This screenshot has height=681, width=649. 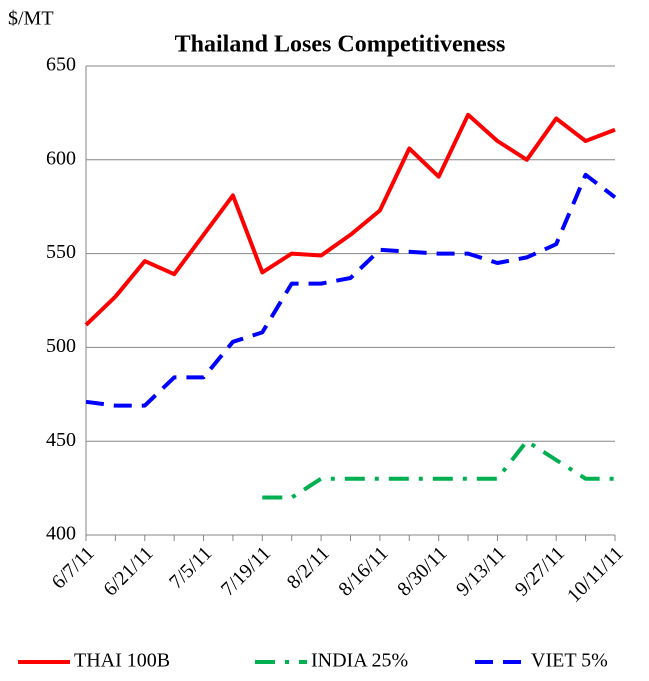 I want to click on chart-title: Thailand Loses Competitiveness, so click(x=340, y=45).